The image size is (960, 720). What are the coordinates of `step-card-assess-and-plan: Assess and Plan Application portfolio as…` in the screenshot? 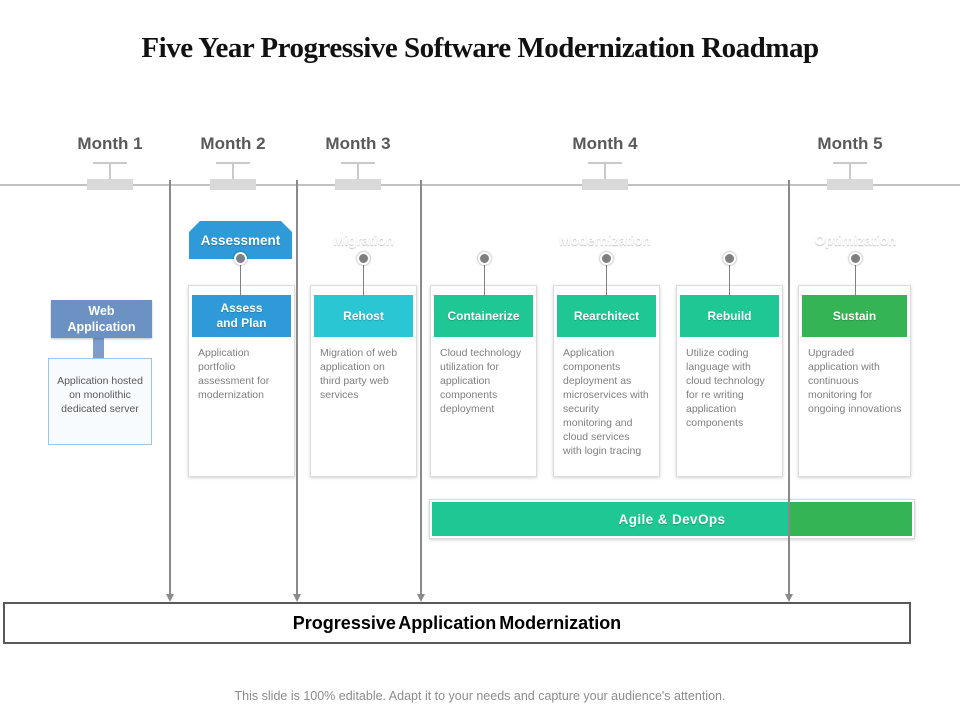 It's located at (241, 381).